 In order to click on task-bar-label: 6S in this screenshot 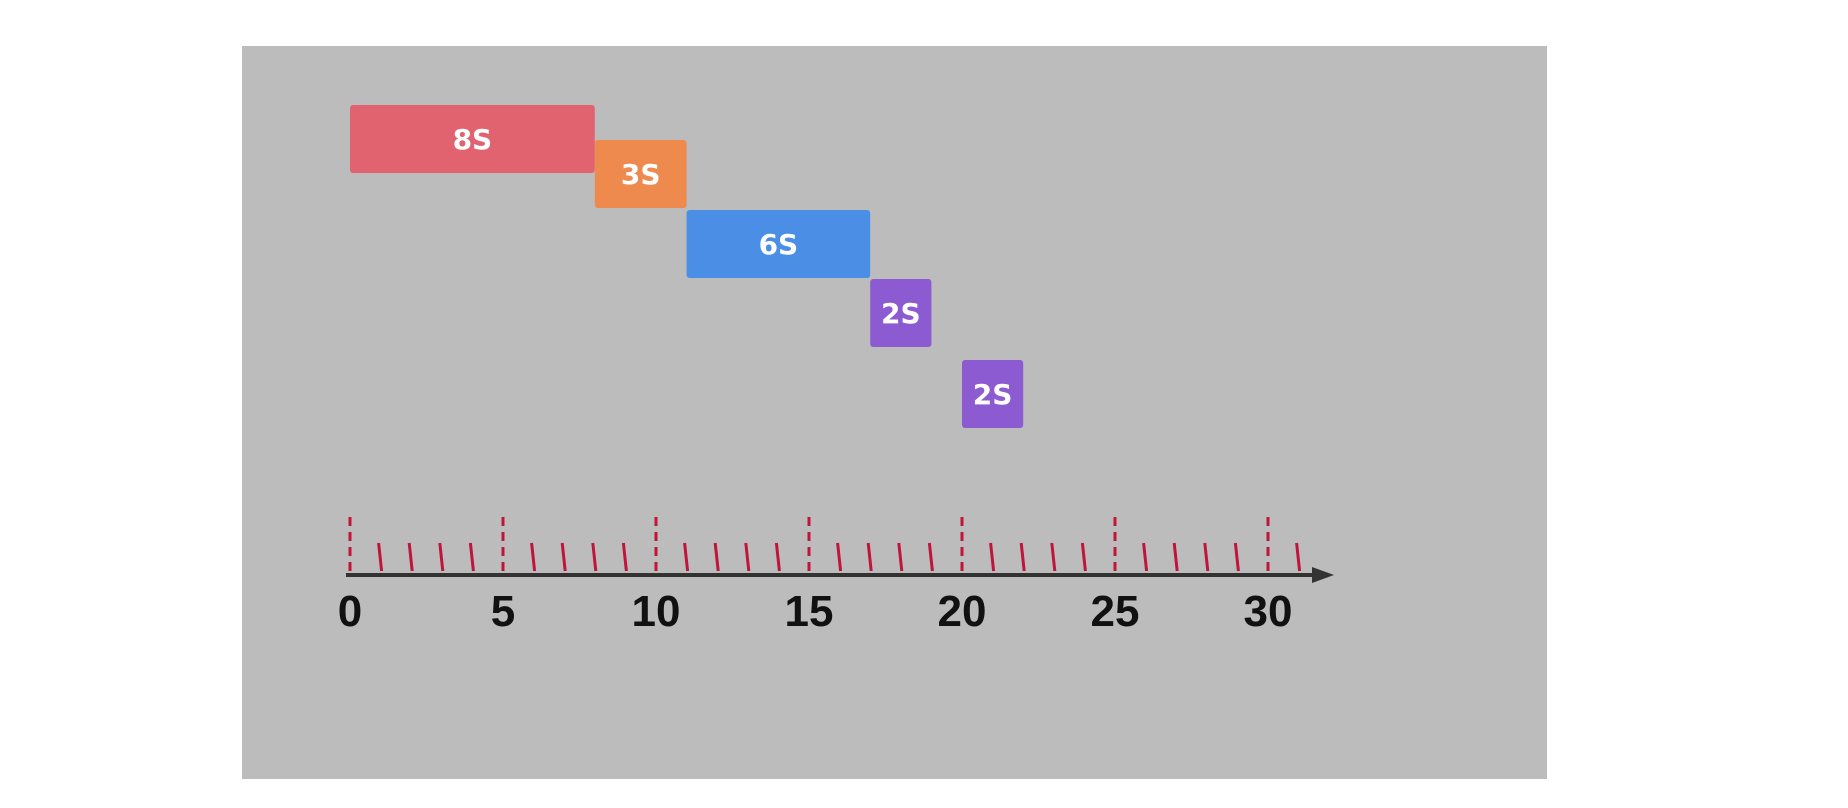, I will do `click(779, 244)`.